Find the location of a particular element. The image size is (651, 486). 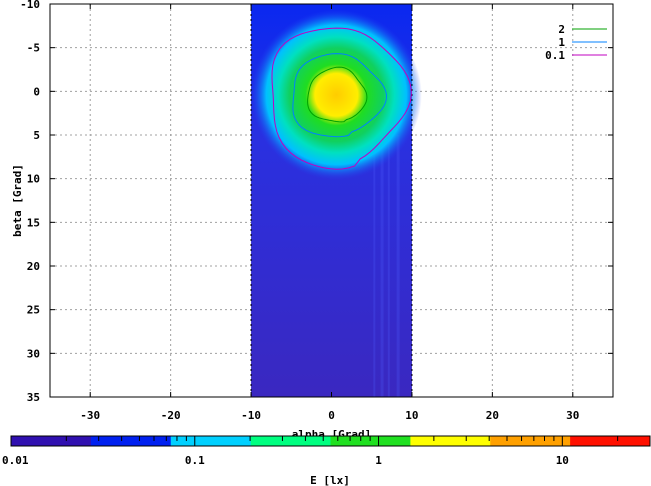

y-axis-label: beta [Grad] is located at coordinates (17, 200).